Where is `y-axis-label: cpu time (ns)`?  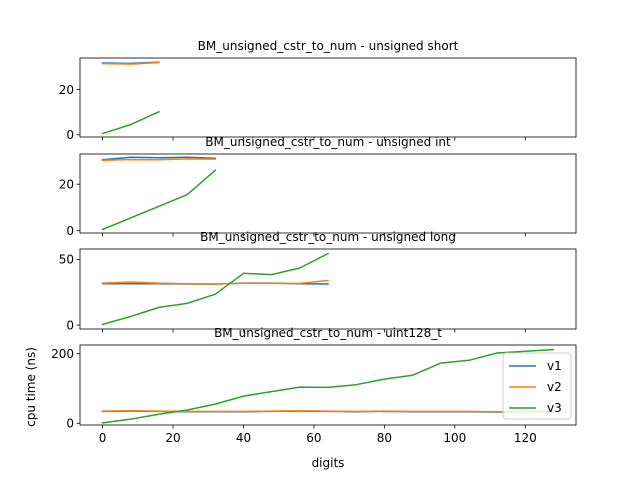
y-axis-label: cpu time (ns) is located at coordinates (31, 387).